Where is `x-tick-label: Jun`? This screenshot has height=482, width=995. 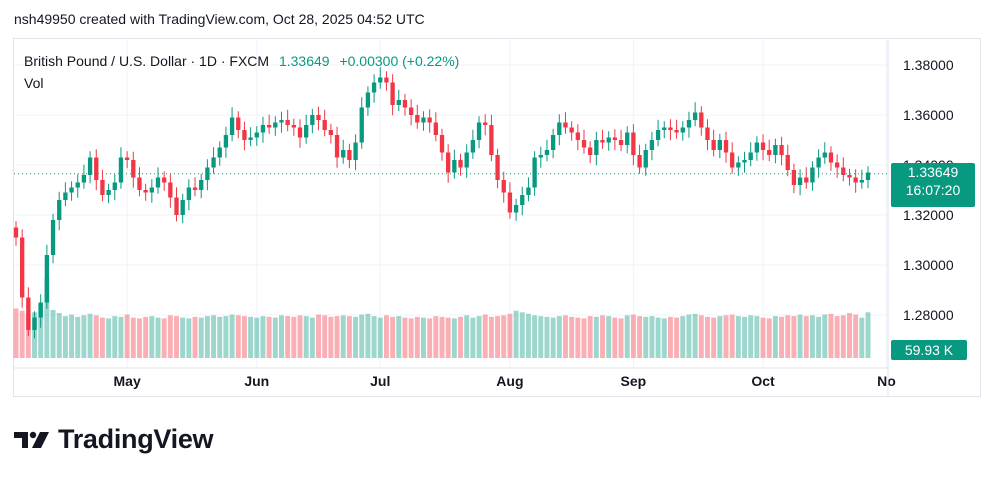 x-tick-label: Jun is located at coordinates (256, 381).